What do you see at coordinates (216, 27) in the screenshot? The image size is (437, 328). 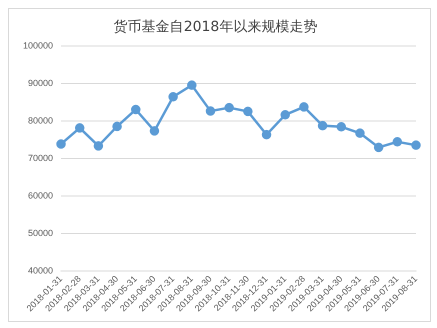 I see `chart-title: 货币基金自2018年以来规模走势` at bounding box center [216, 27].